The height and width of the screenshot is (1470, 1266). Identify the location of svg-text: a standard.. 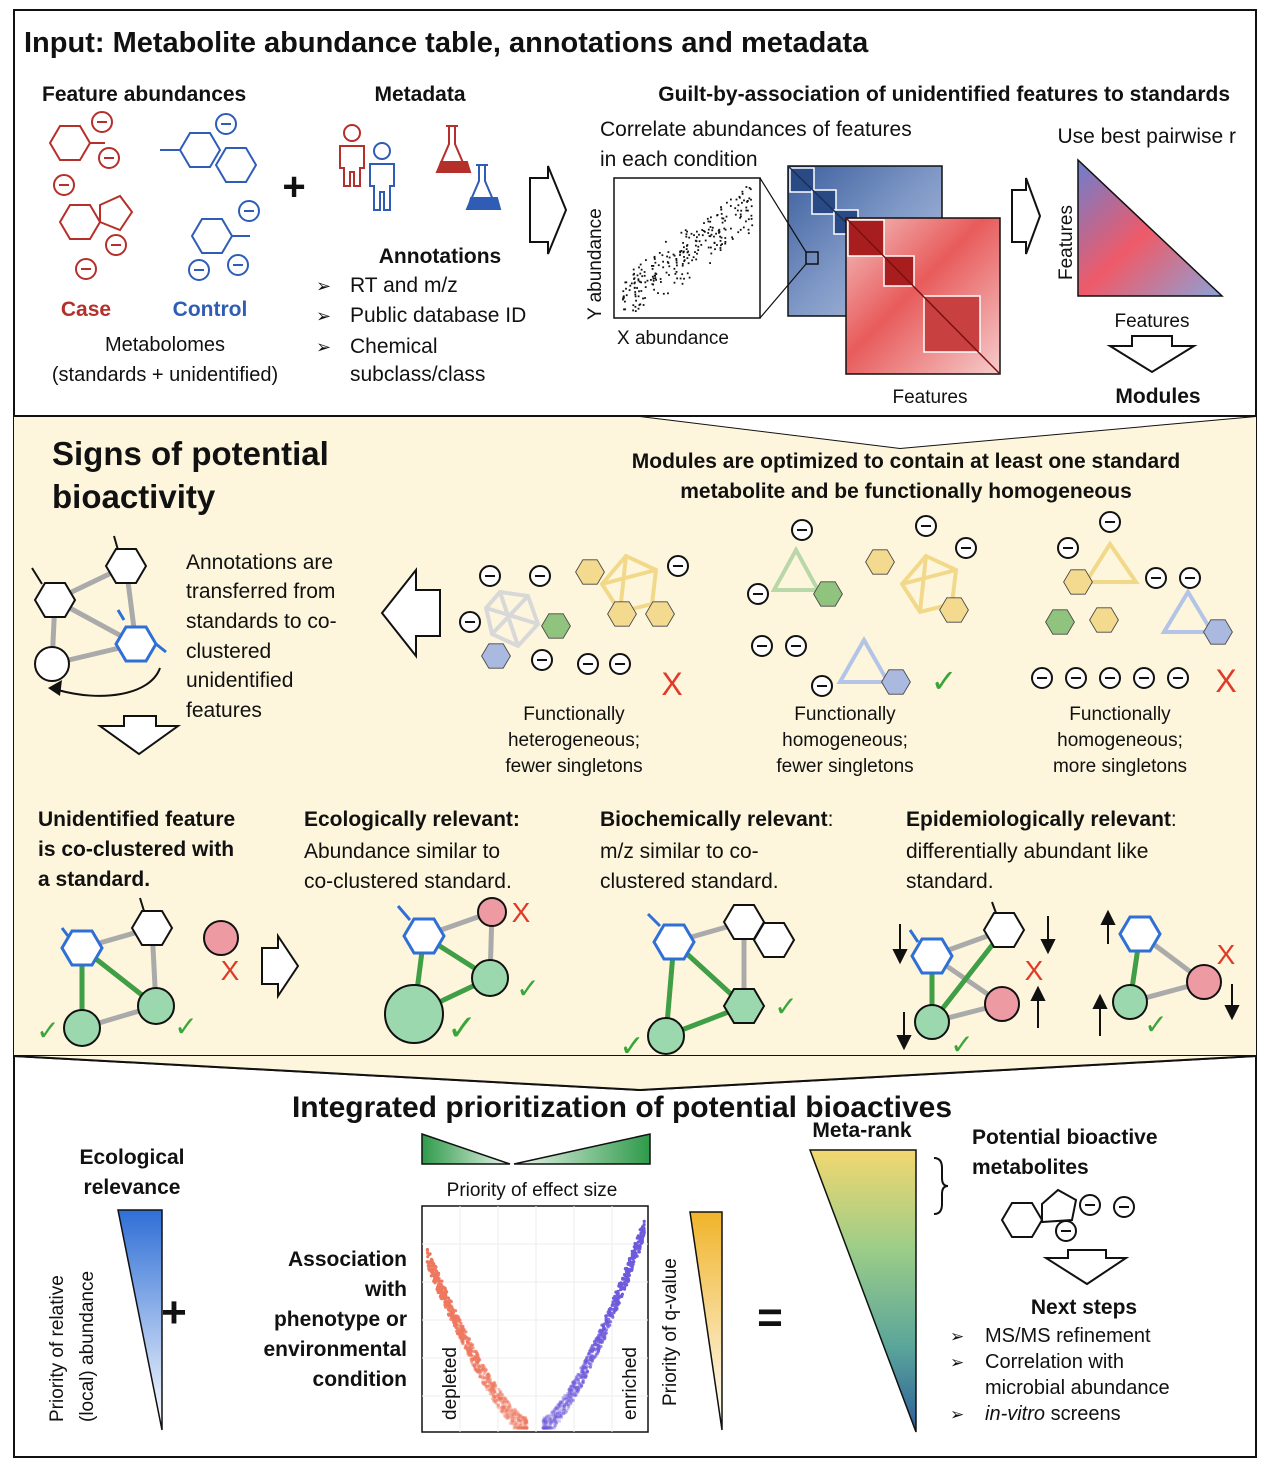
(94, 879).